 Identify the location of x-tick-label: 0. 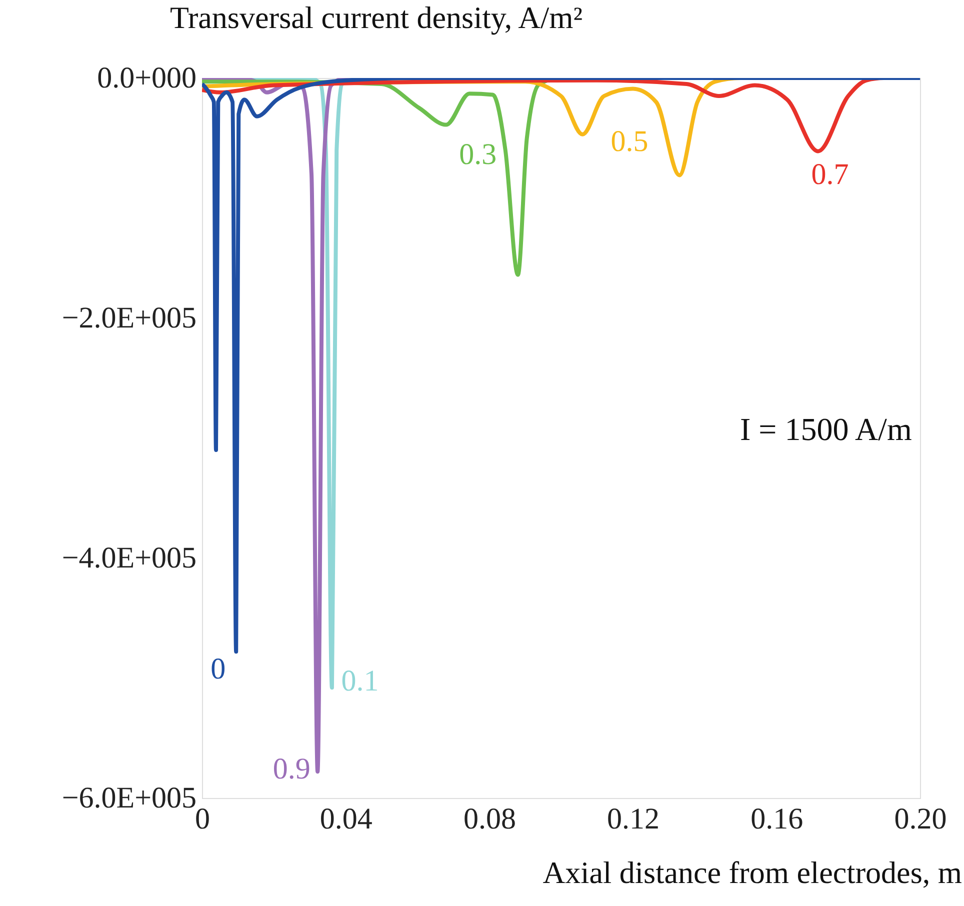
(202, 819).